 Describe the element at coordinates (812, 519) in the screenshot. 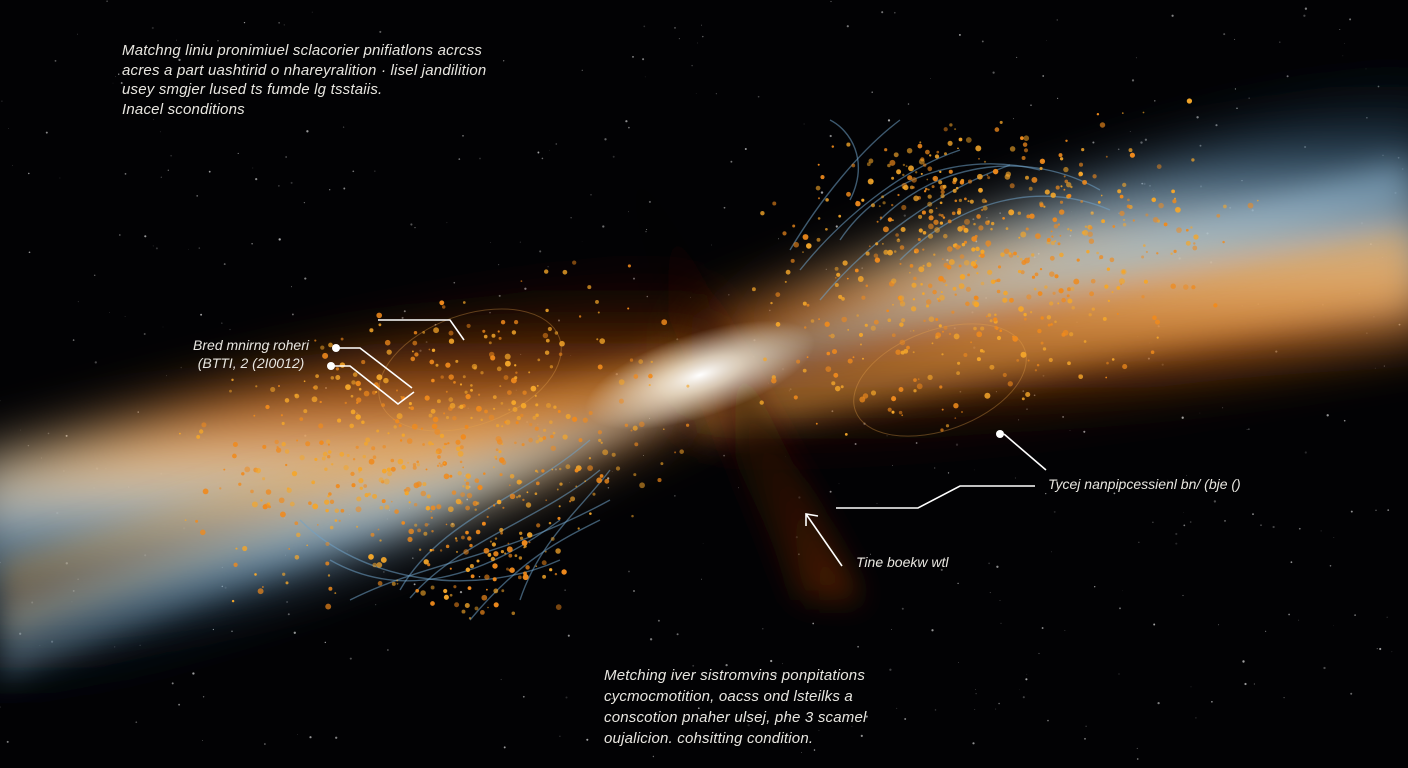

I see `arrow-head` at that location.